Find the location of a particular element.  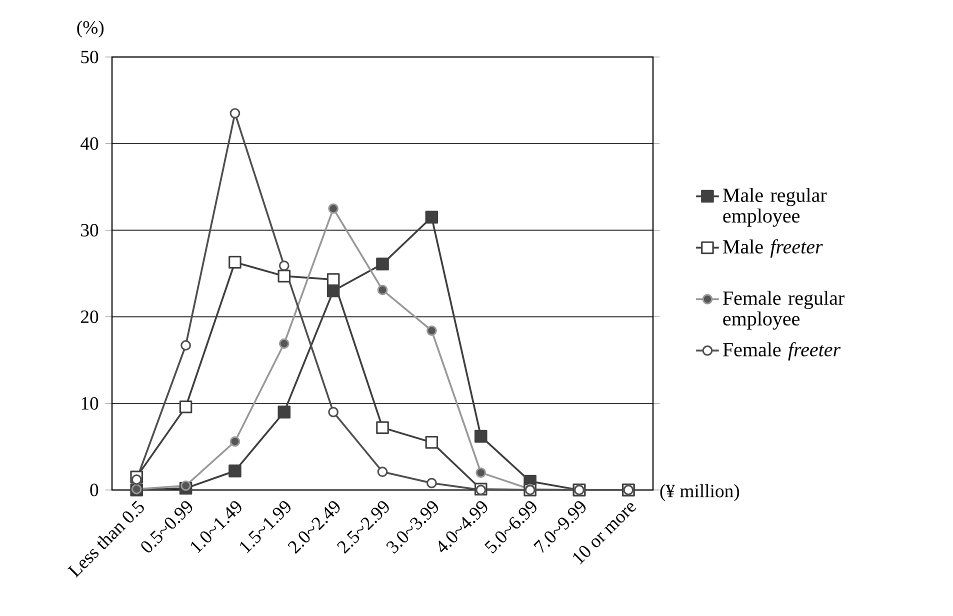

y-tick-label: 50 is located at coordinates (89, 57).